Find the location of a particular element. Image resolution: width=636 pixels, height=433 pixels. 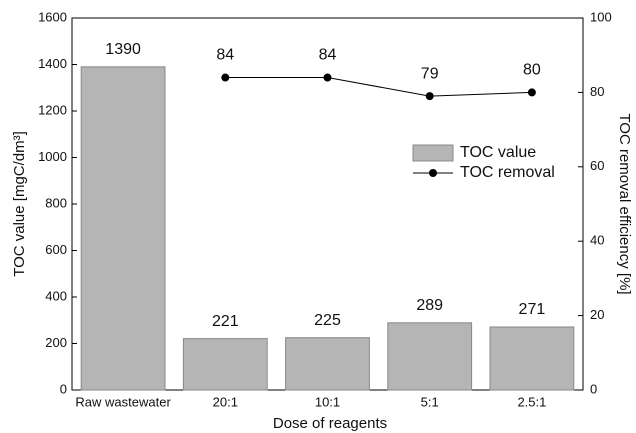

bar-value-label: 289 is located at coordinates (429, 305).